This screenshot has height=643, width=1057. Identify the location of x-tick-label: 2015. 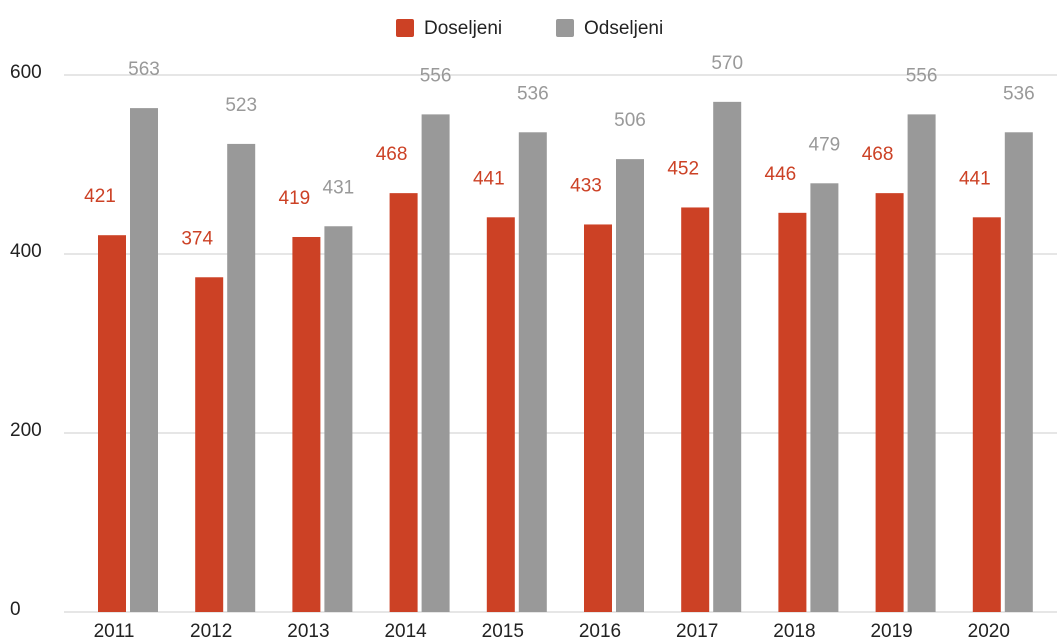
(503, 631).